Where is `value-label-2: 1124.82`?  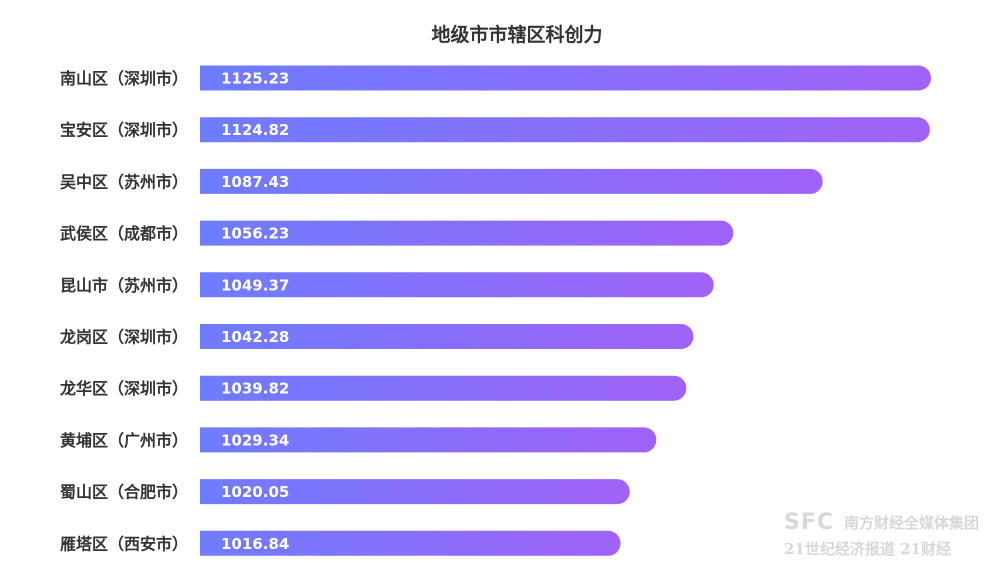 value-label-2: 1124.82 is located at coordinates (255, 130).